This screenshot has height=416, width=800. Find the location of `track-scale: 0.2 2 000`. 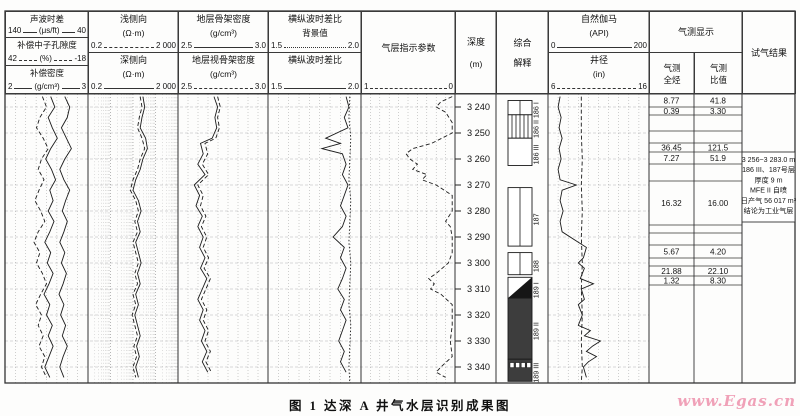

track-scale: 0.2 2 000 is located at coordinates (133, 87).